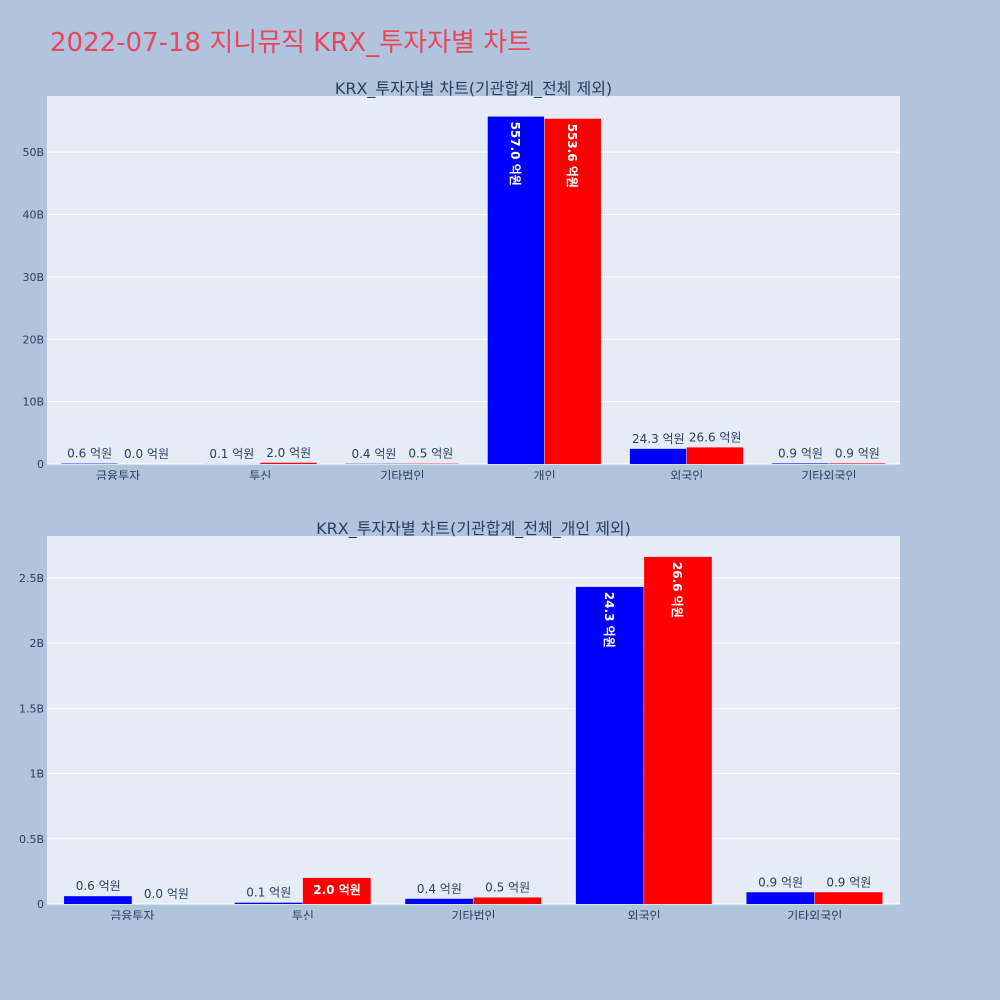 Image resolution: width=1000 pixels, height=1000 pixels. I want to click on x-tick-label: 개인, so click(545, 474).